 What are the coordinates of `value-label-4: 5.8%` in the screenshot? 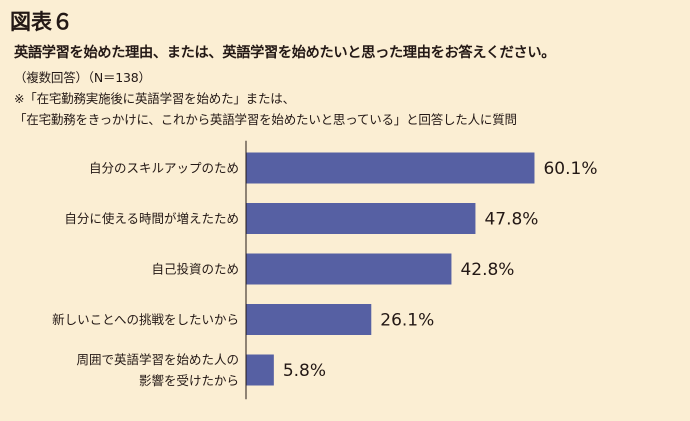 It's located at (304, 371).